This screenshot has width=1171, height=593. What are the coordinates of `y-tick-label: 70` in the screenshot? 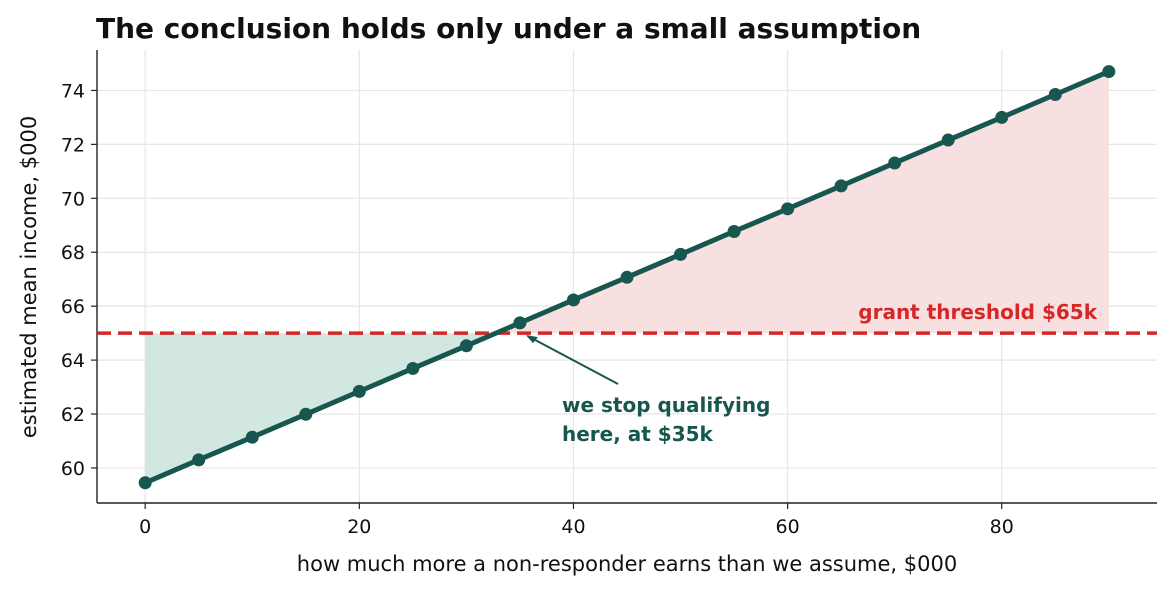 It's located at (73, 199).